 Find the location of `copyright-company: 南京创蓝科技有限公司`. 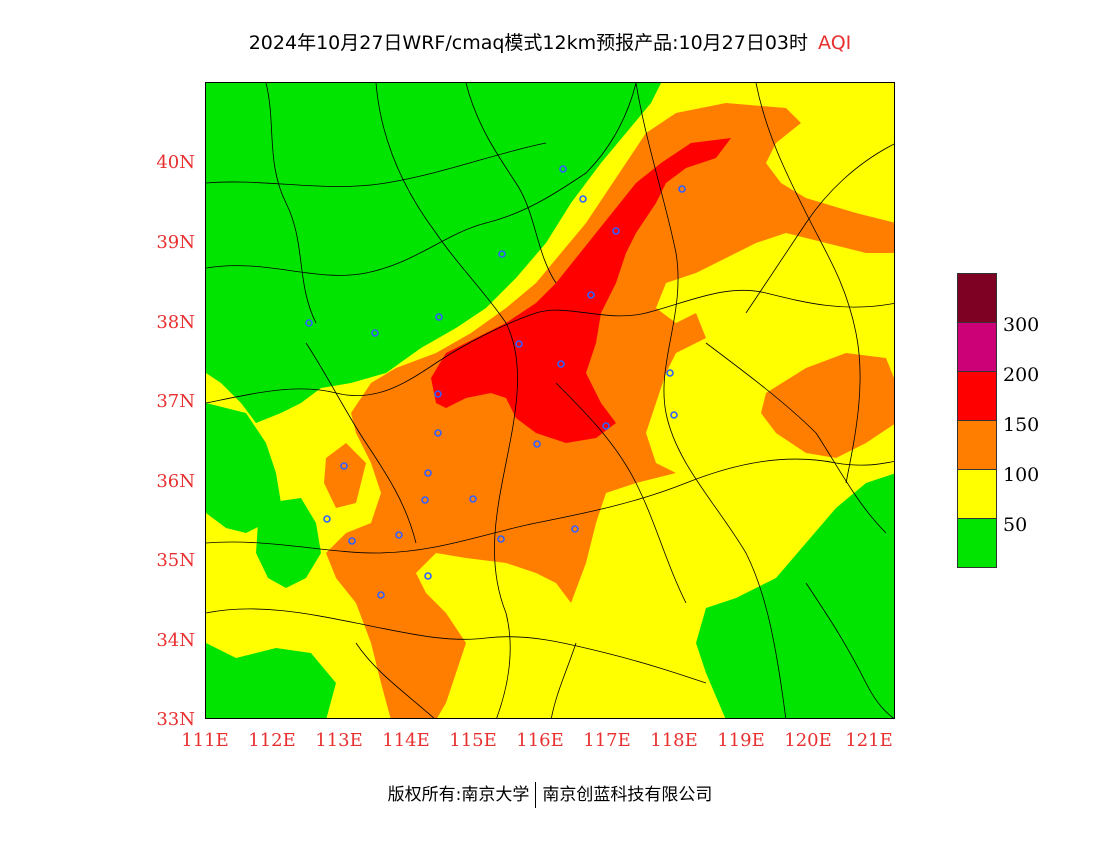

copyright-company: 南京创蓝科技有限公司 is located at coordinates (627, 795).